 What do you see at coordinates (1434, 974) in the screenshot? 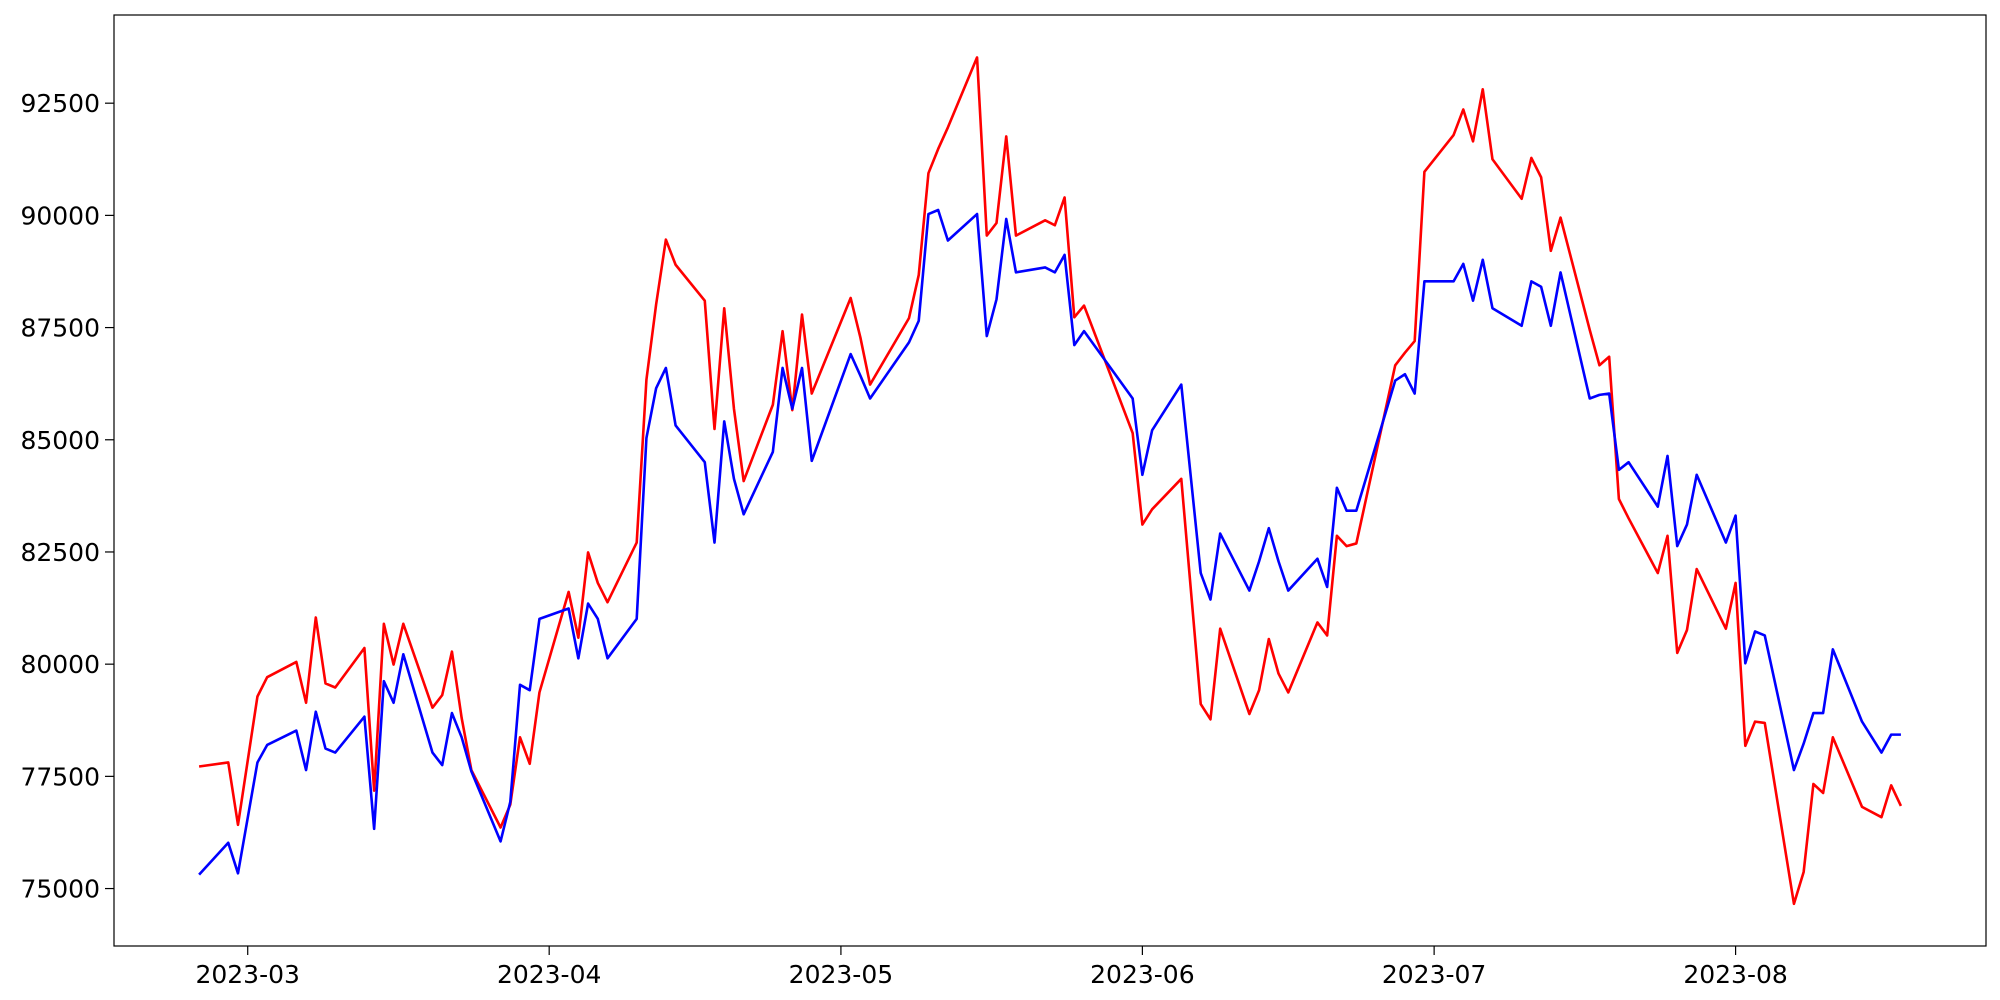
I see `x-tick-label: 2023-07` at bounding box center [1434, 974].